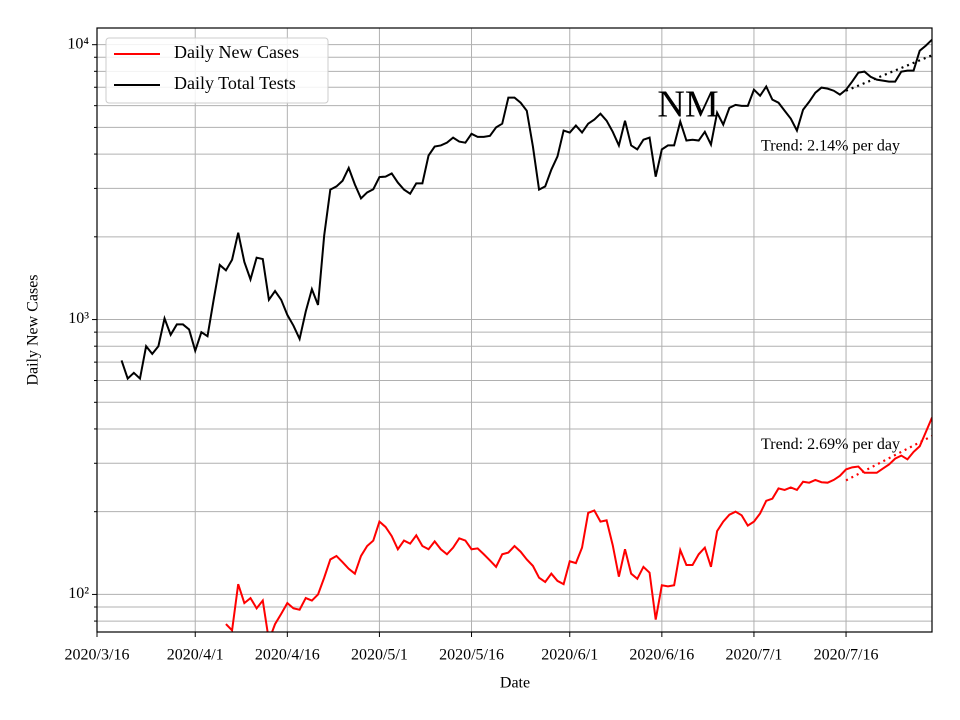 Image resolution: width=960 pixels, height=720 pixels. Describe the element at coordinates (78, 593) in the screenshot. I see `y-tick-label: 10²` at that location.